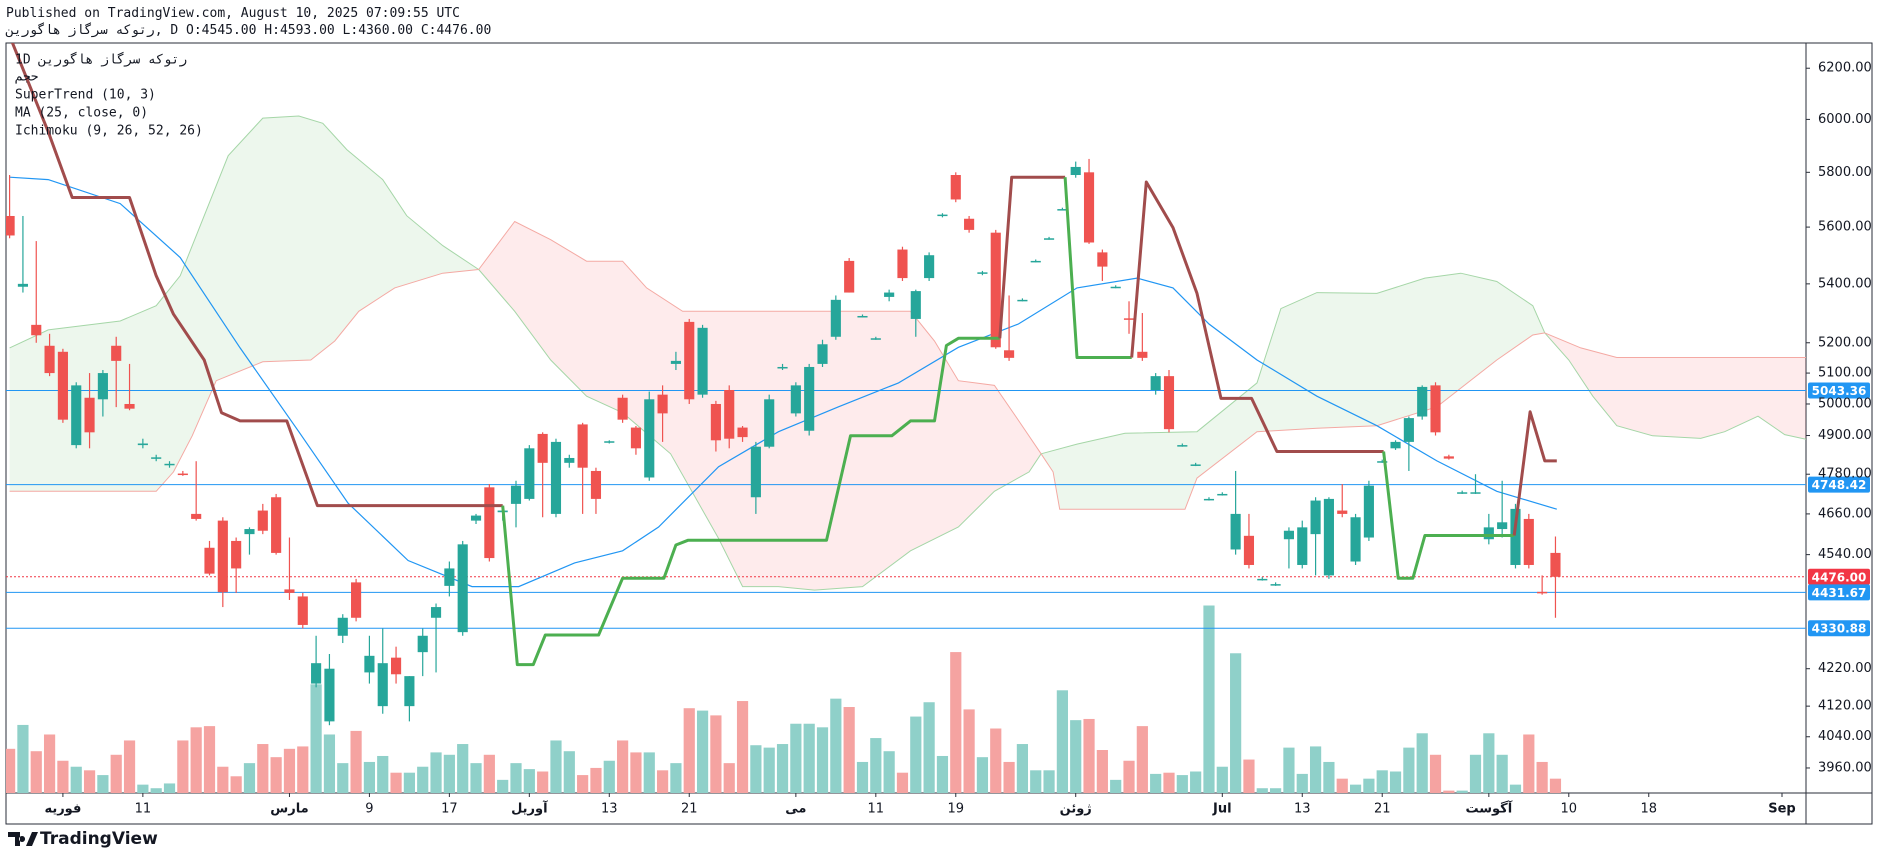 The width and height of the screenshot is (1878, 858). What do you see at coordinates (1845, 554) in the screenshot?
I see `y-tick-label: 4540.00` at bounding box center [1845, 554].